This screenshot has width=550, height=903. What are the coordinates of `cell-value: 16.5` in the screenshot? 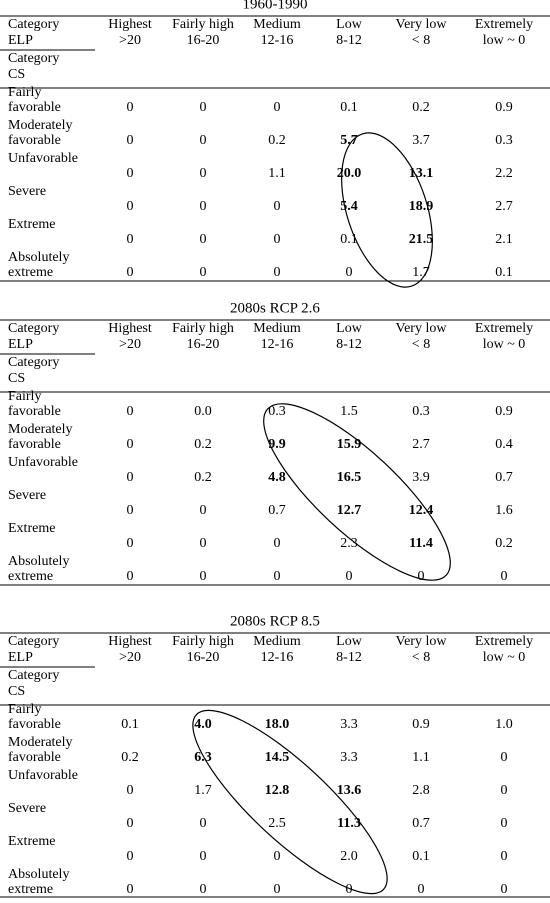 It's located at (349, 477).